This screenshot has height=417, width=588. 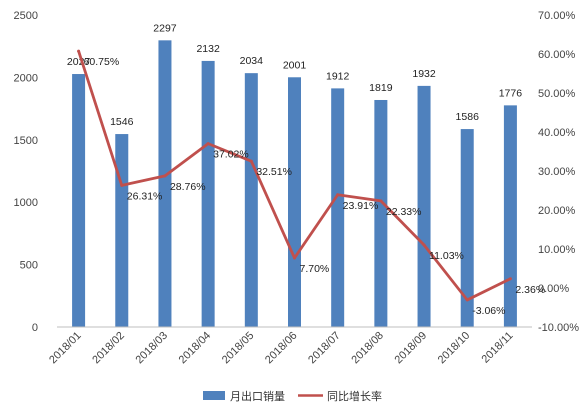 I want to click on x-axis-tick-label: 2018/05, so click(x=238, y=348).